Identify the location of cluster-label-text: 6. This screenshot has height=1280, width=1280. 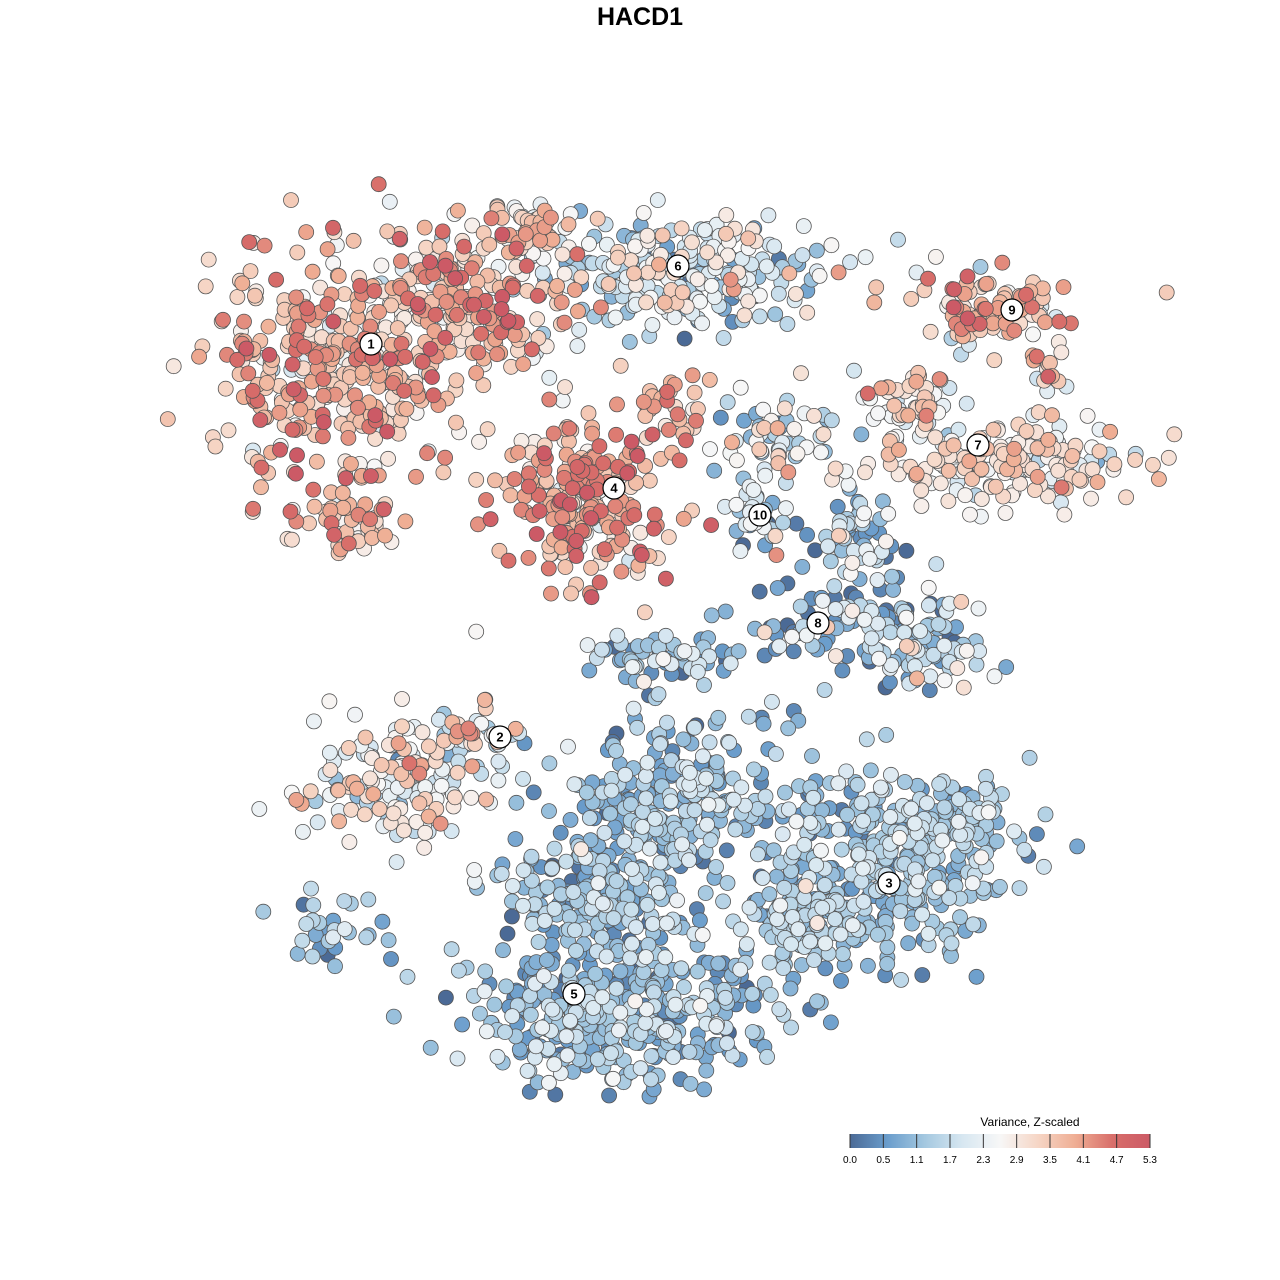
(677, 266).